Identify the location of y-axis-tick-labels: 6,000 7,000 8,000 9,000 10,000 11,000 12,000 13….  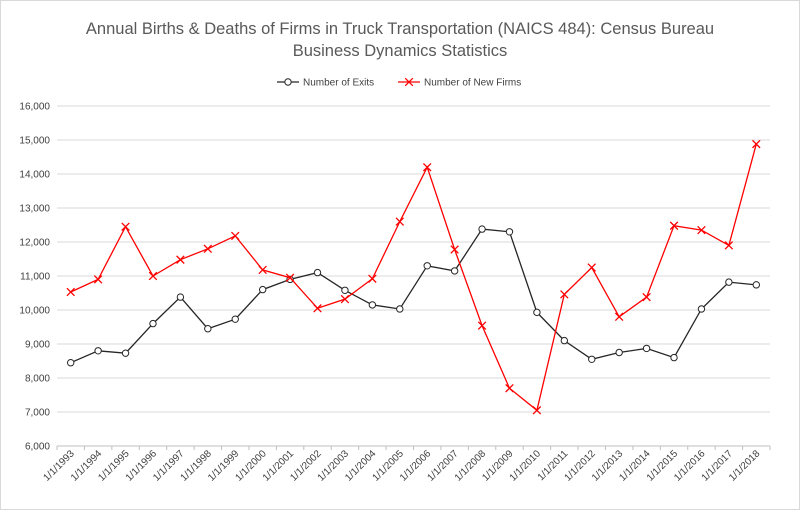
(34, 277).